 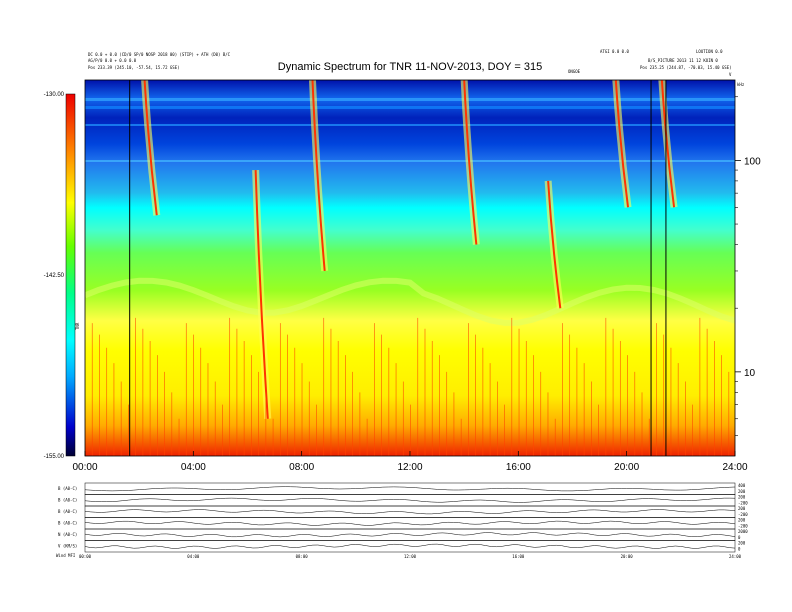 I want to click on panel-label-0: B (A0-C), so click(x=67, y=488).